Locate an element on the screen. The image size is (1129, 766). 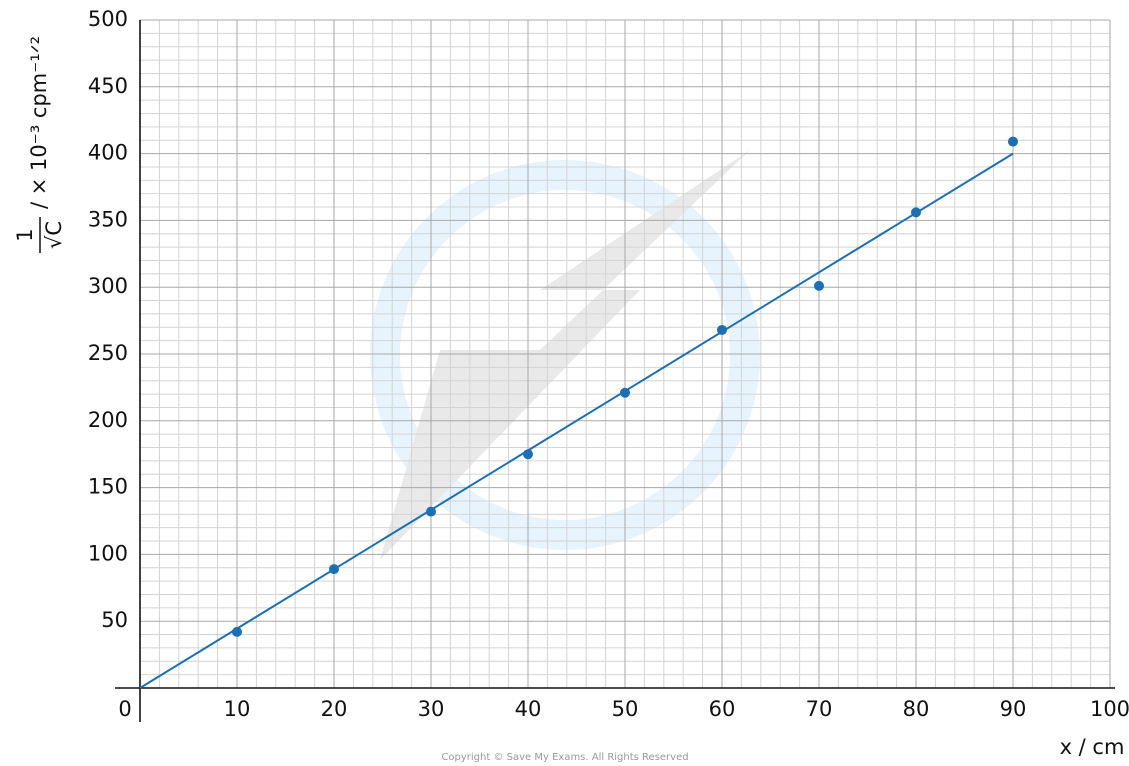
y-label-denominator: √C is located at coordinates (54, 235).